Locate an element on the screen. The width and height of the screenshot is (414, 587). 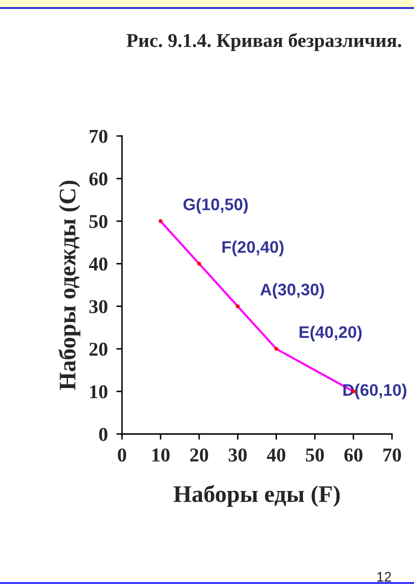
annotation: E(40,20) is located at coordinates (331, 334).